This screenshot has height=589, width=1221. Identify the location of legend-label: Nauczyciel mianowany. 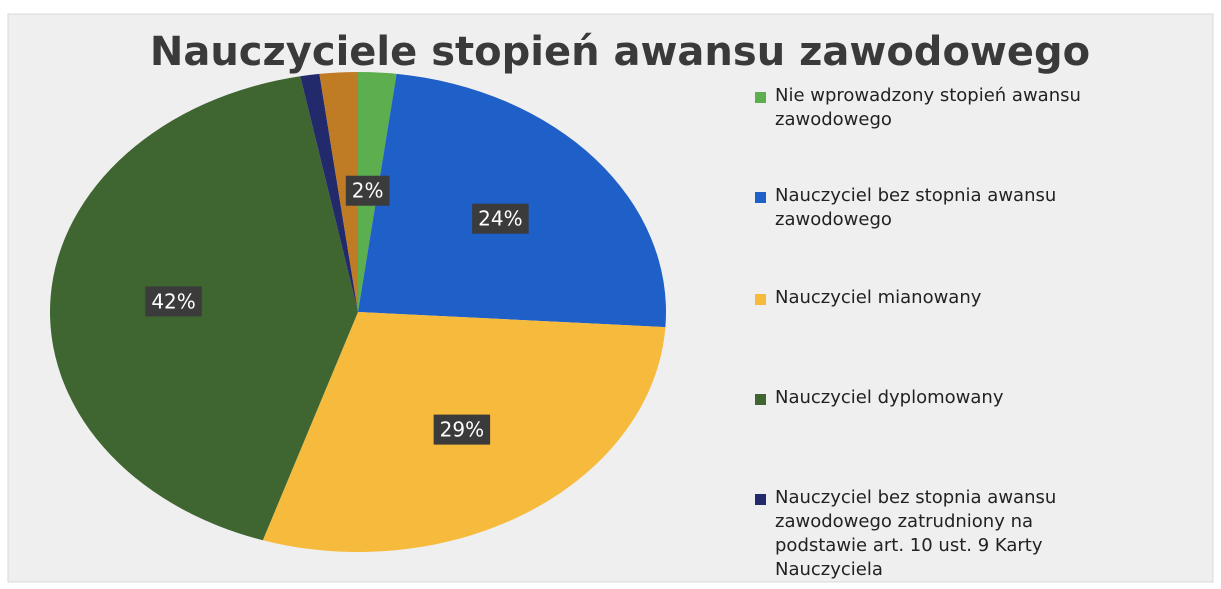
(878, 297).